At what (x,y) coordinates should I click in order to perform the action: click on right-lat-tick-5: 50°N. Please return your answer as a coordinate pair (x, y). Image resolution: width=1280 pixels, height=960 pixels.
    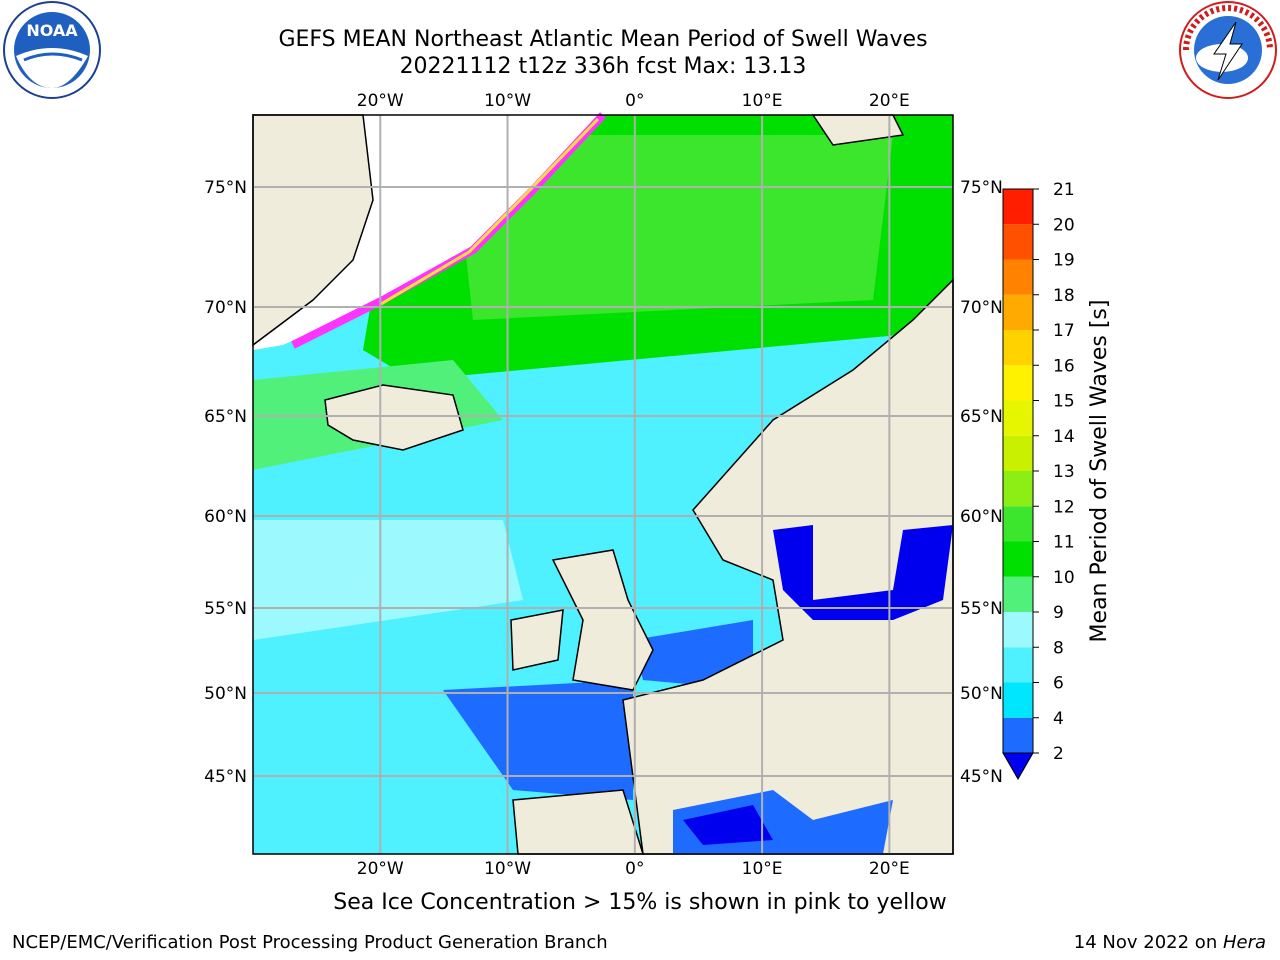
    Looking at the image, I should click on (981, 694).